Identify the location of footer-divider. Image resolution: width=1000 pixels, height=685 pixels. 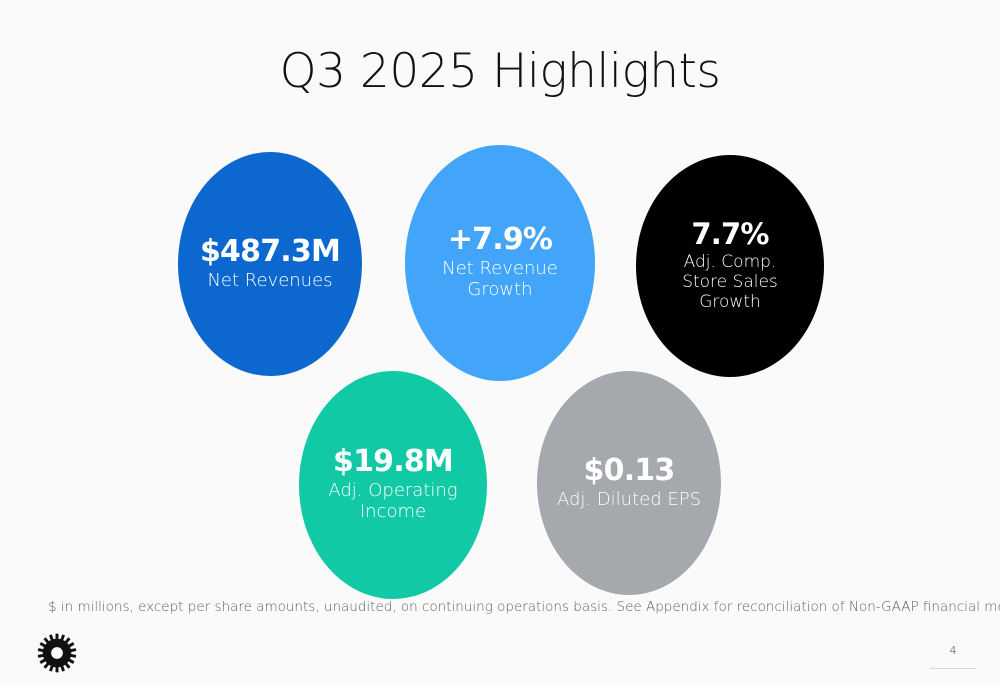
(953, 668).